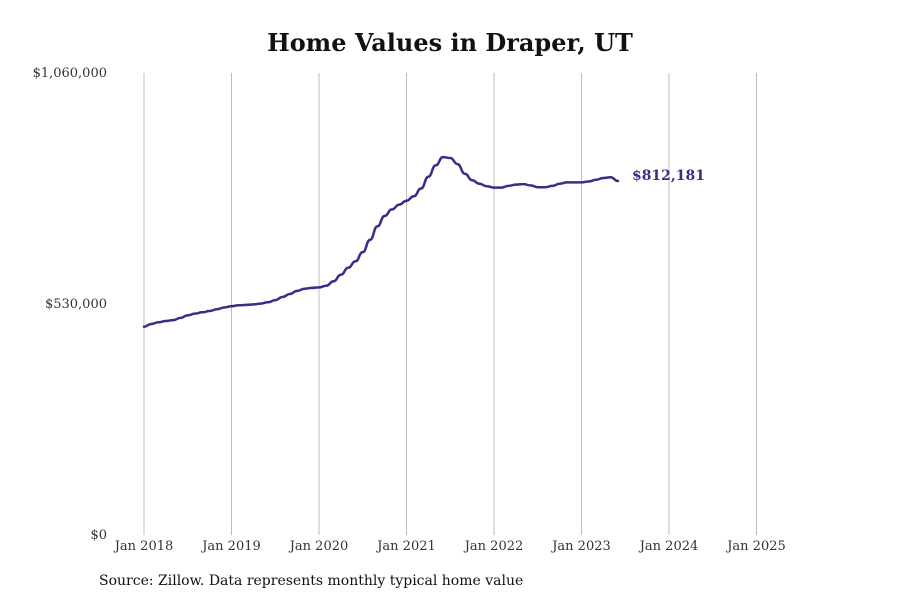 The image size is (900, 600). Describe the element at coordinates (580, 546) in the screenshot. I see `x-tick-label: Jan 2023` at that location.